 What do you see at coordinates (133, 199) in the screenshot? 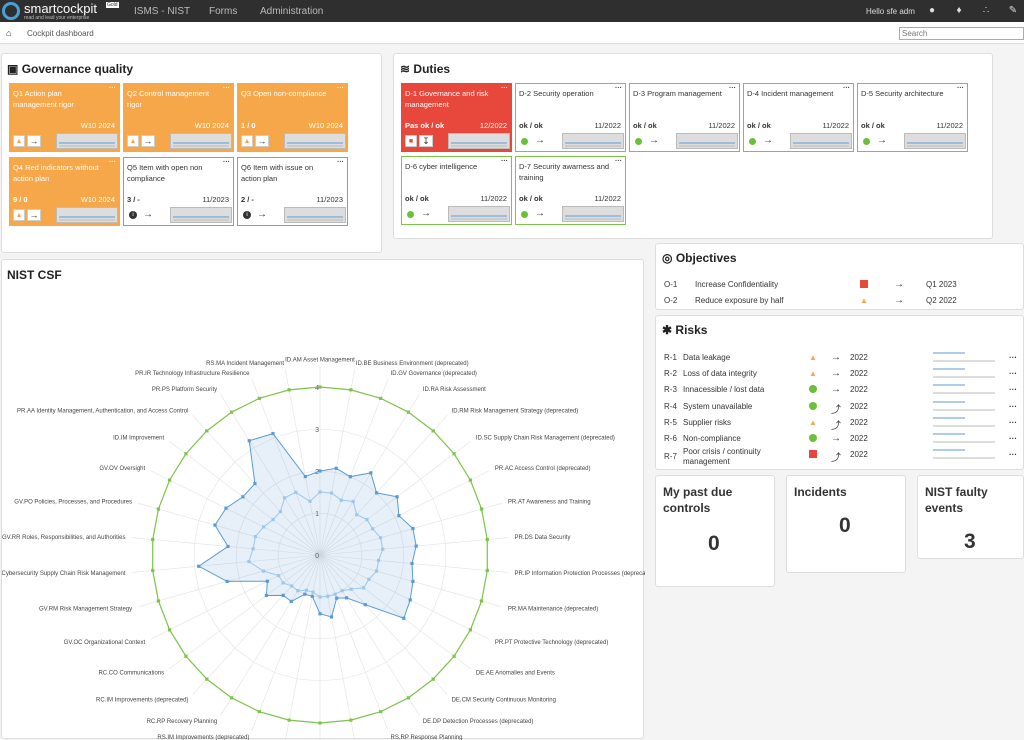
I see `card-value: 3 / -` at bounding box center [133, 199].